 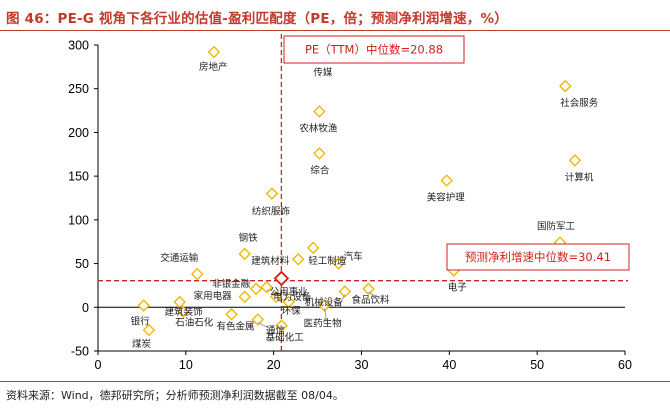 What do you see at coordinates (537, 365) in the screenshot?
I see `x-tick-label: 50` at bounding box center [537, 365].